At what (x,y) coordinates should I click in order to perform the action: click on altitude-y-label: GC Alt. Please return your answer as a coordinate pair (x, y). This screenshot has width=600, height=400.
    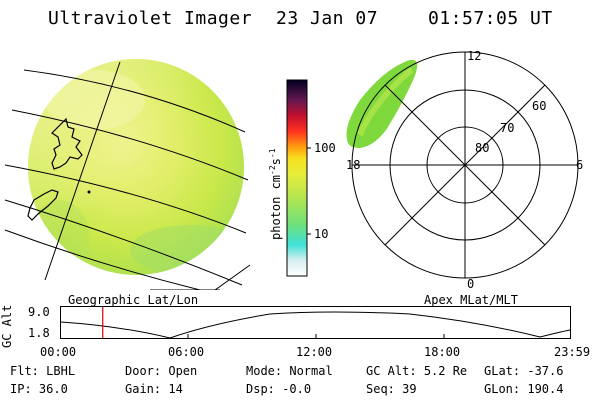
    Looking at the image, I should click on (7, 326).